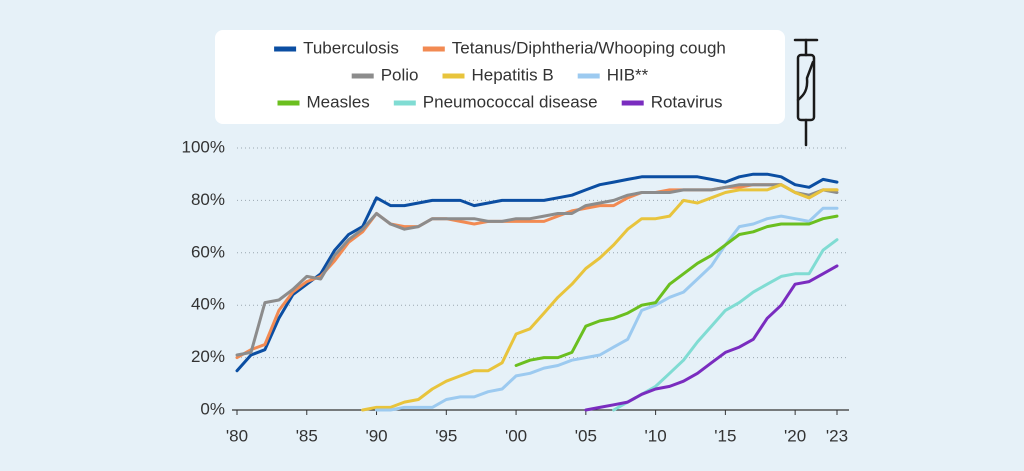  I want to click on legend-item: Hepatitis B, so click(498, 74).